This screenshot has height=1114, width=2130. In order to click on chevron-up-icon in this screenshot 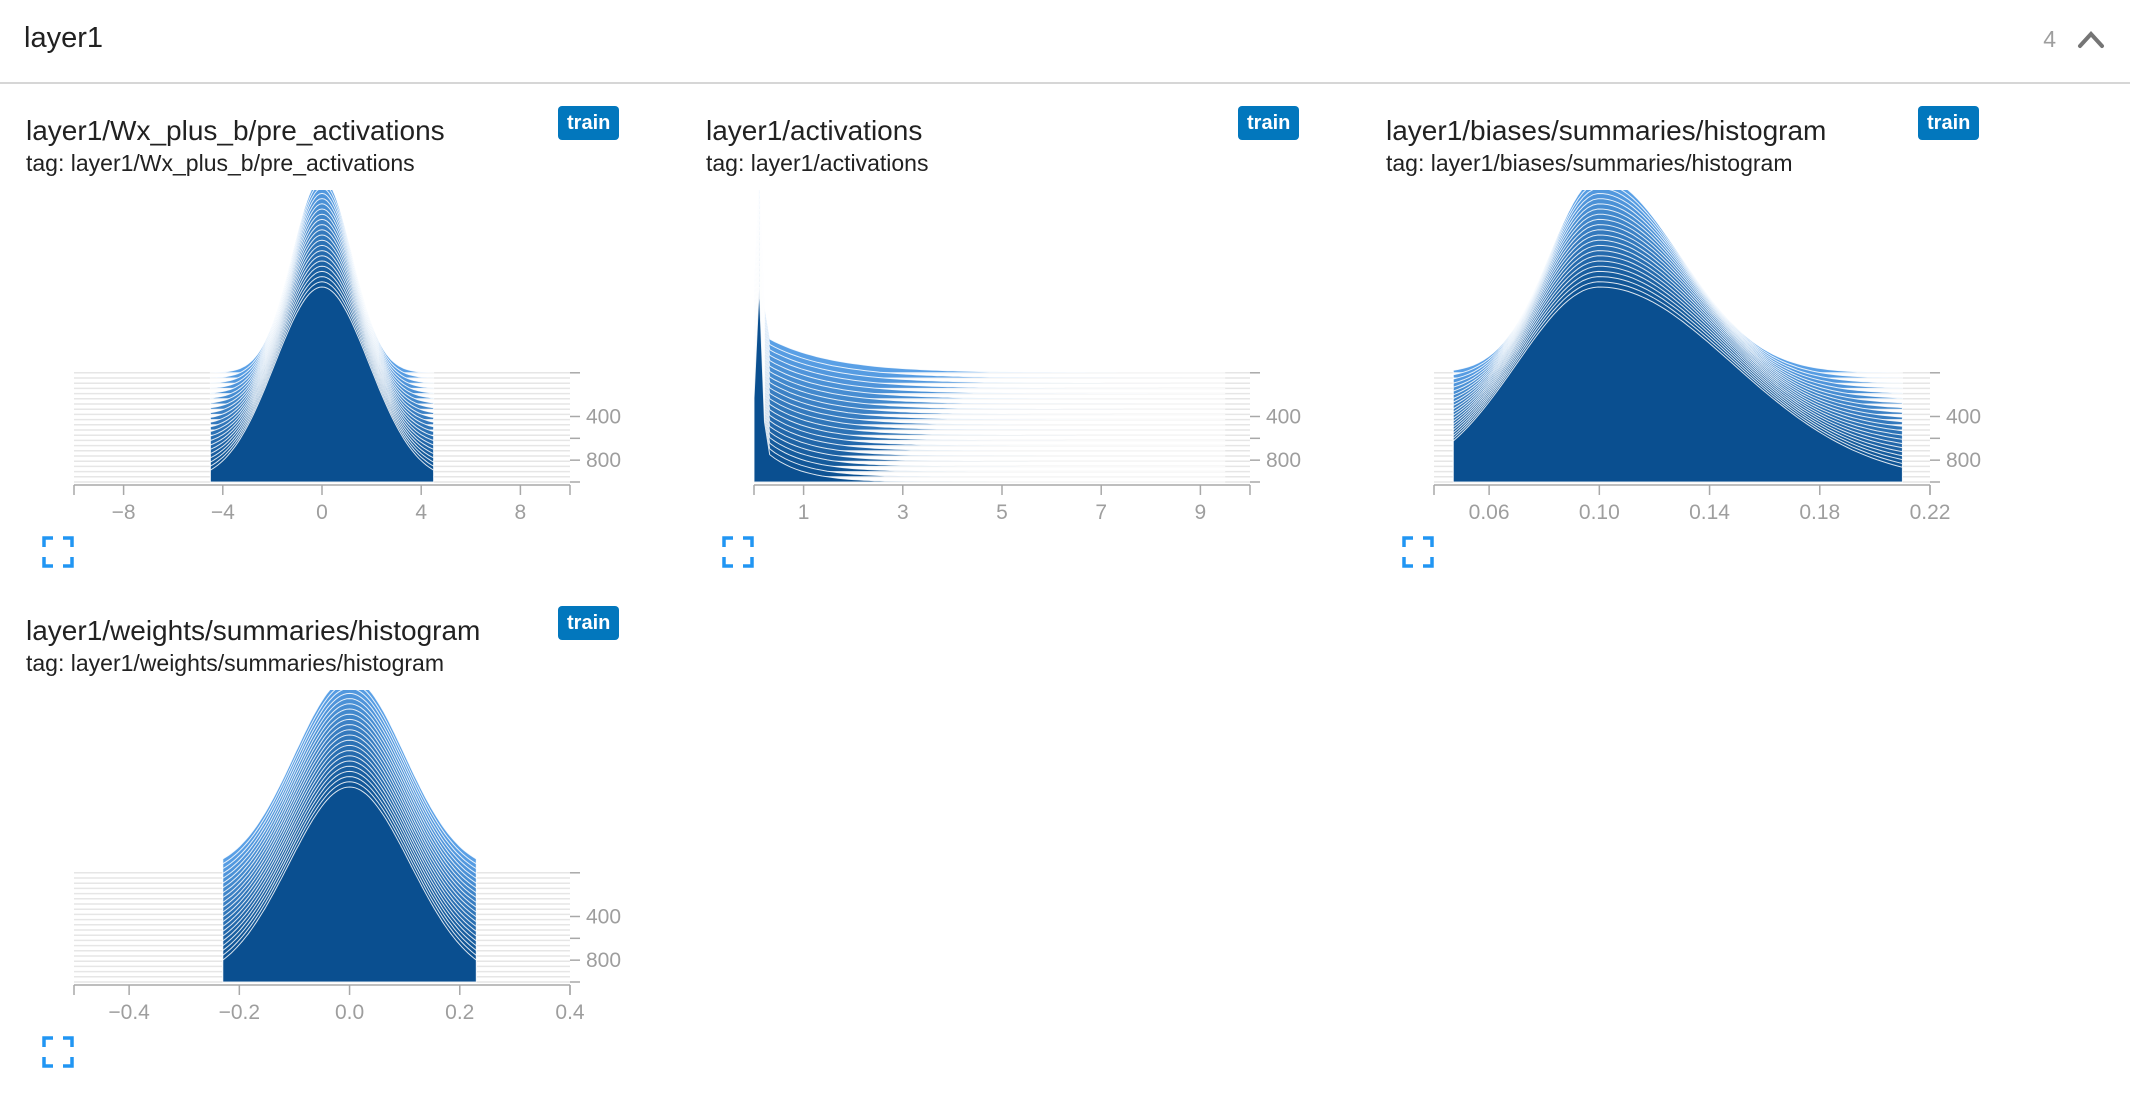, I will do `click(2091, 40)`.